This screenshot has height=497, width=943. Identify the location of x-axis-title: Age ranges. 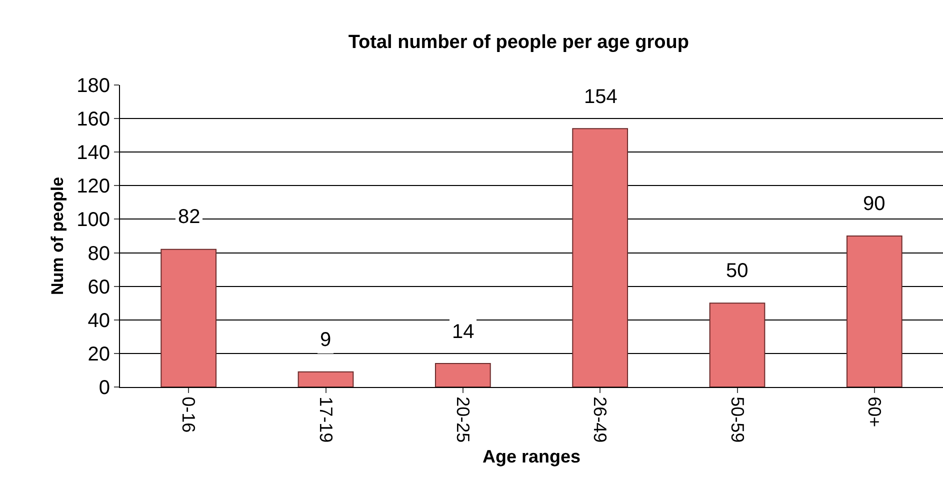
(531, 456).